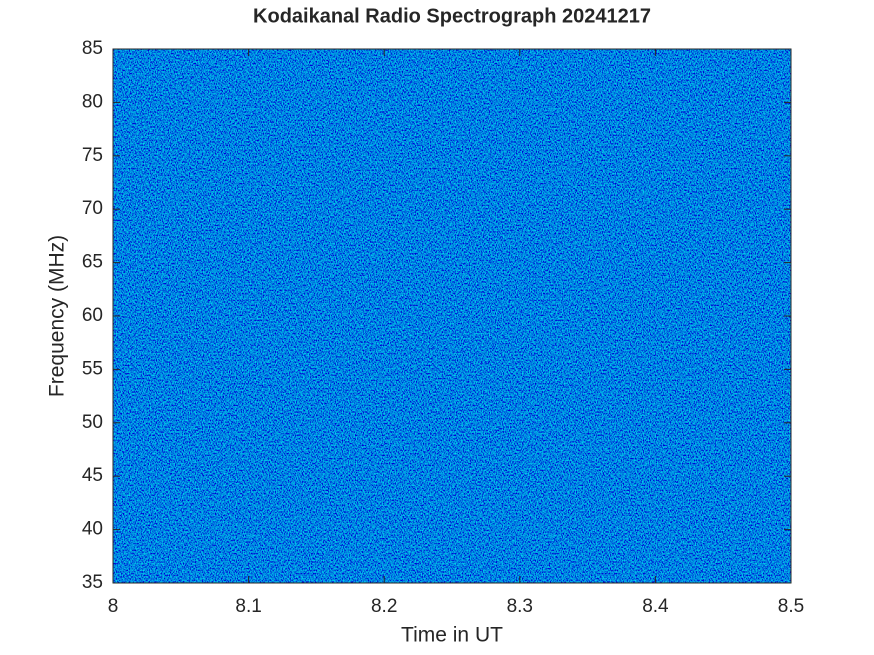  Describe the element at coordinates (655, 606) in the screenshot. I see `x-tick-label: 8.4` at that location.